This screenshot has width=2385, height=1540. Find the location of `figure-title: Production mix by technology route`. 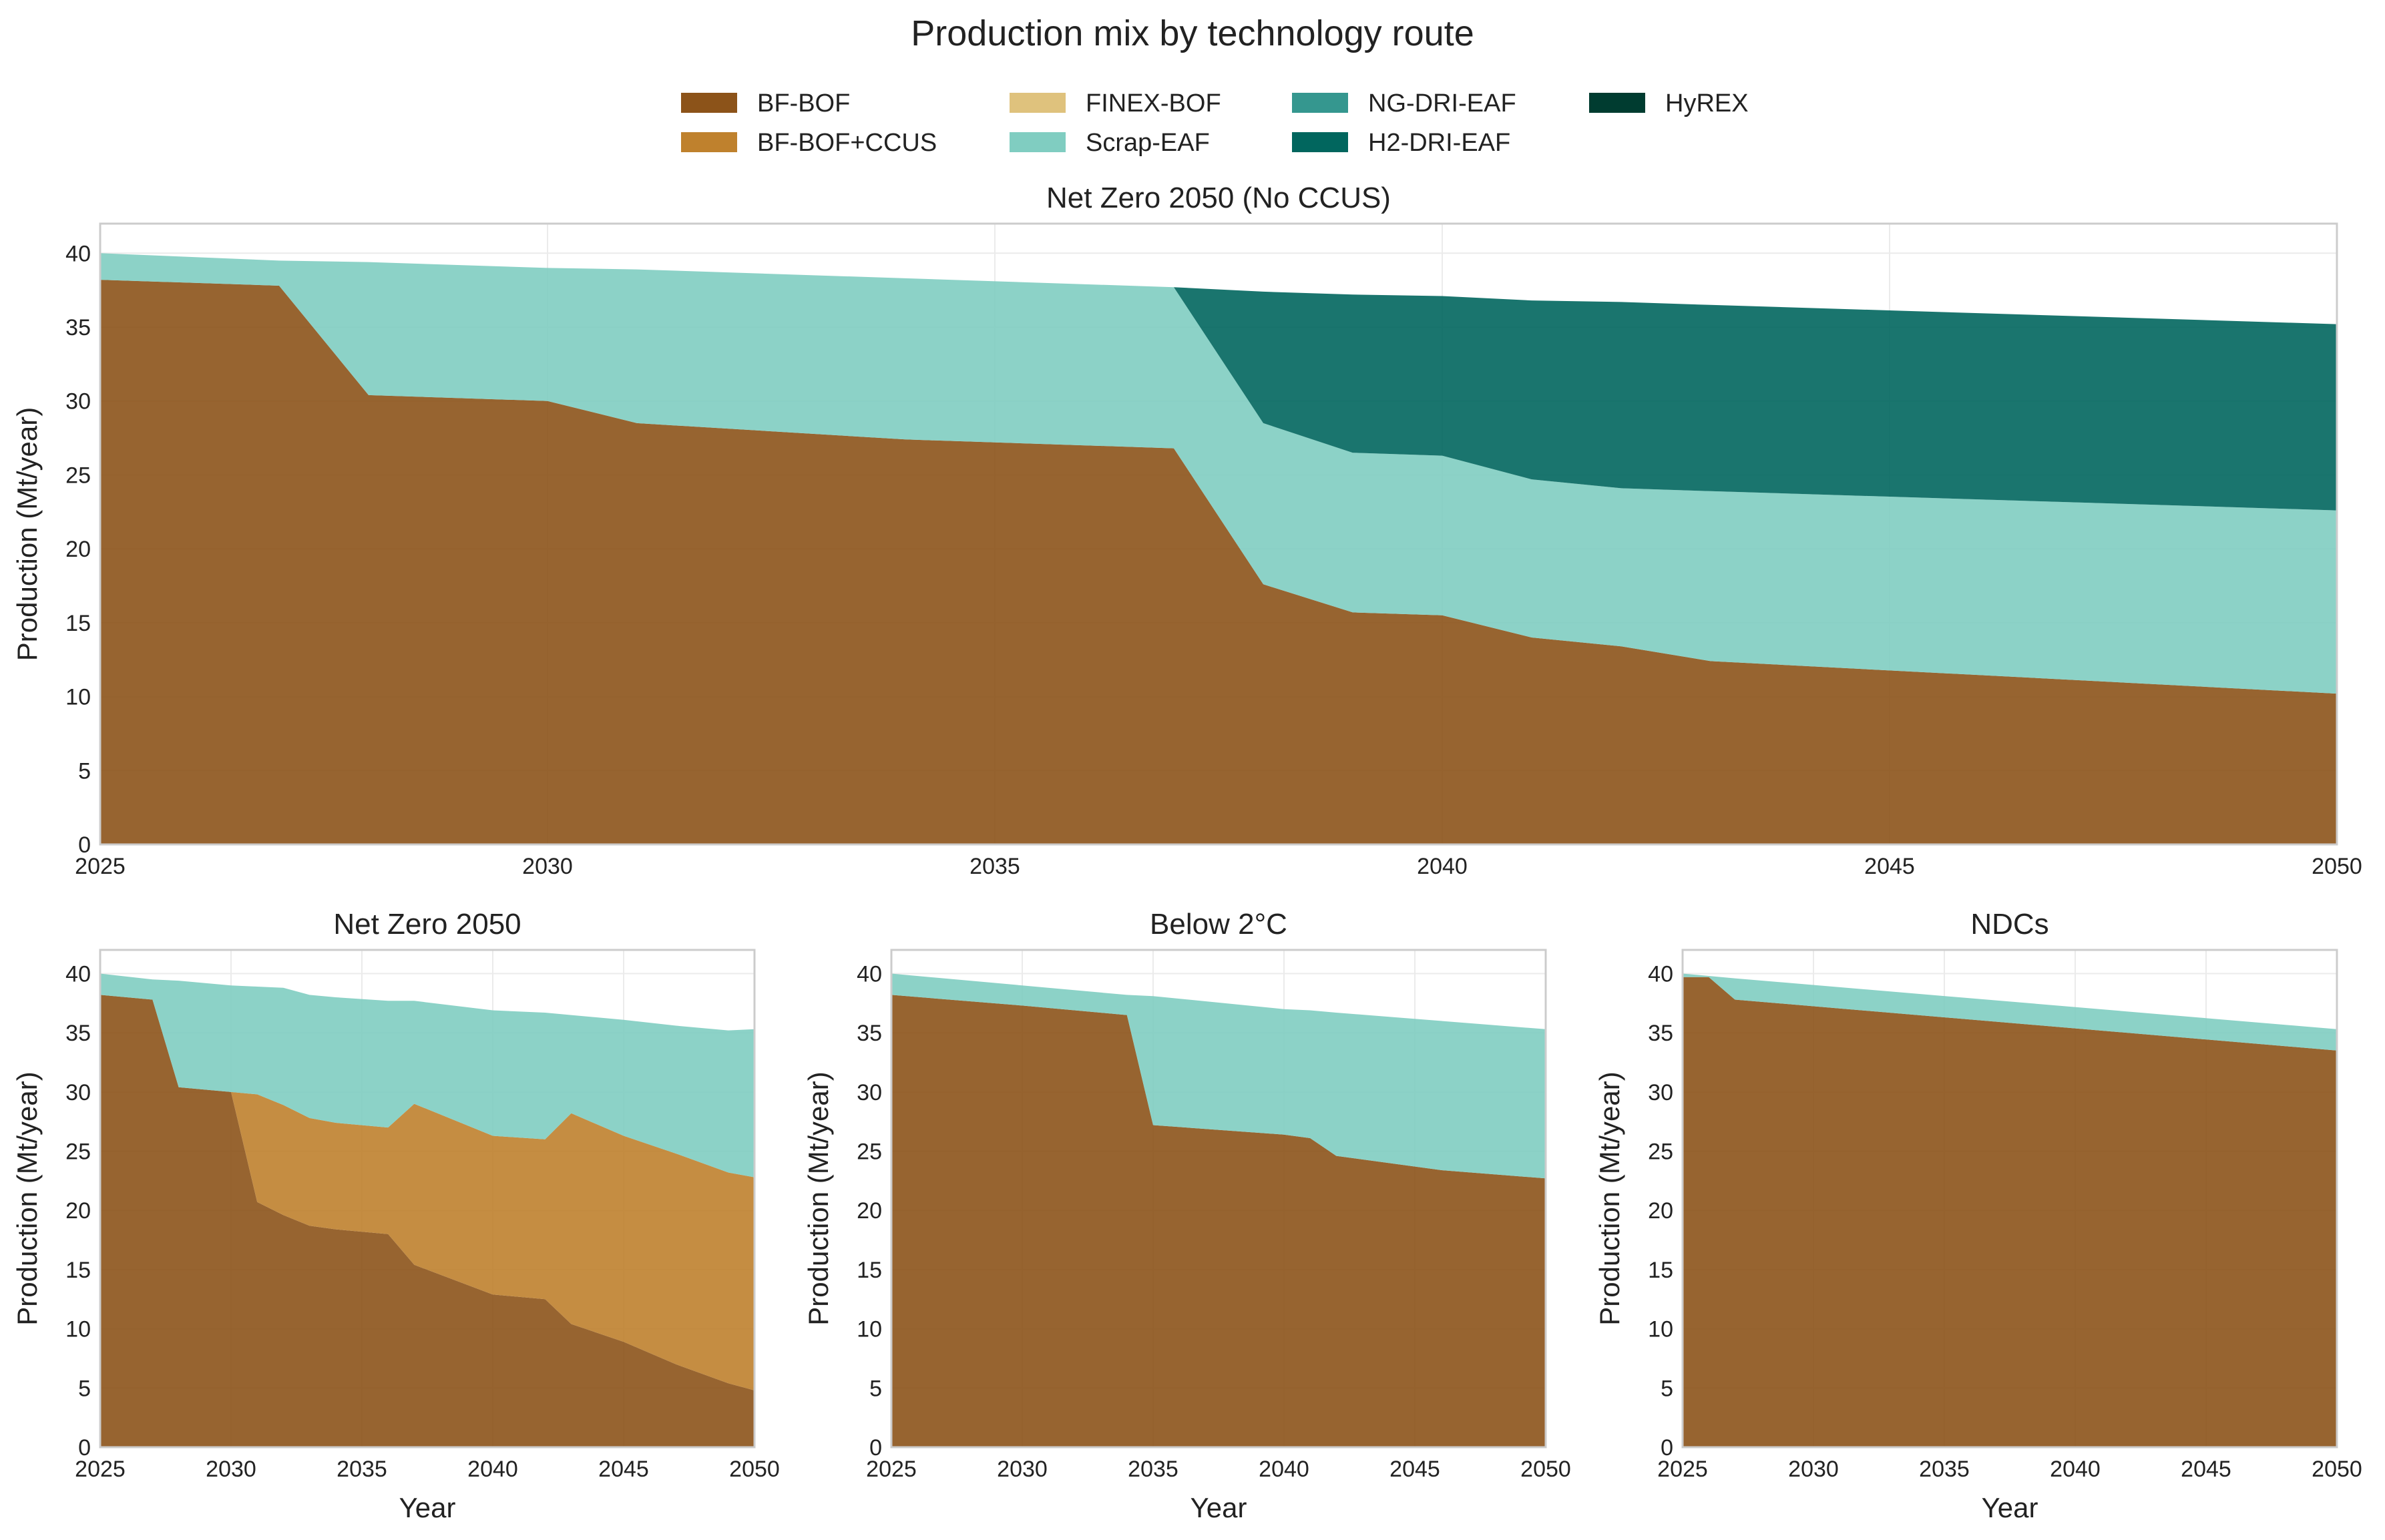

figure-title: Production mix by technology route is located at coordinates (1192, 33).